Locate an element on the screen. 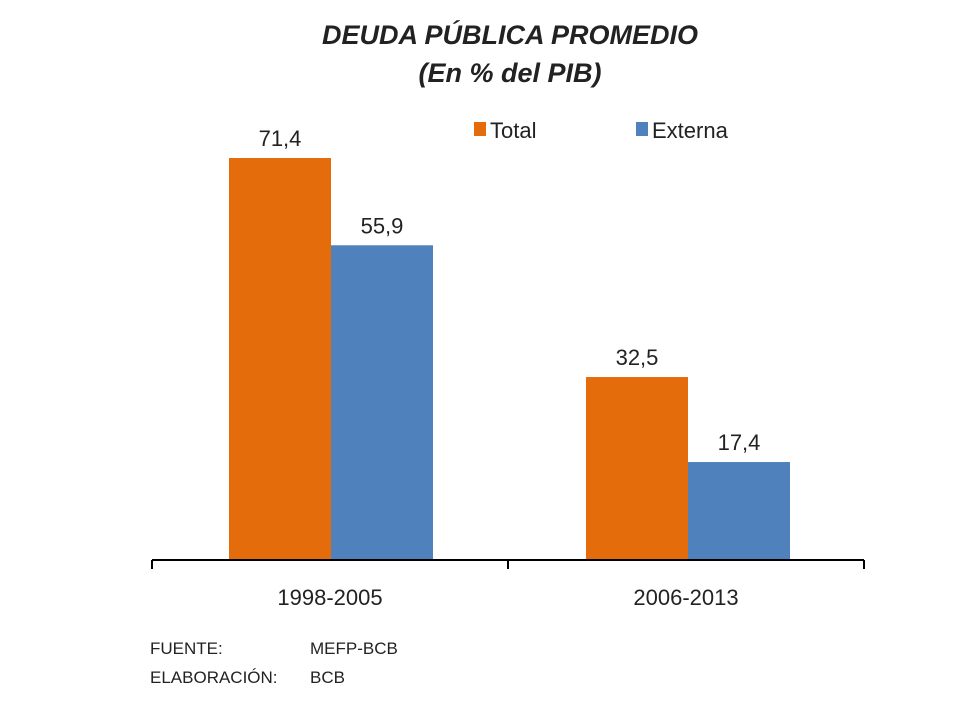 Image resolution: width=960 pixels, height=720 pixels. bar-externa-2006-2013 is located at coordinates (739, 511).